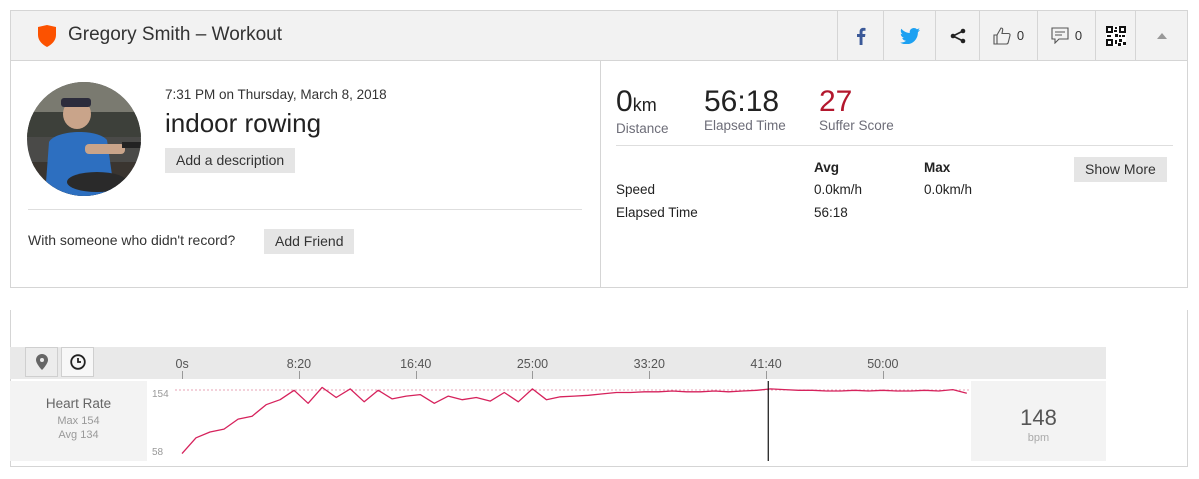 The height and width of the screenshot is (479, 1199). I want to click on thumbs-up-icon, so click(1002, 35).